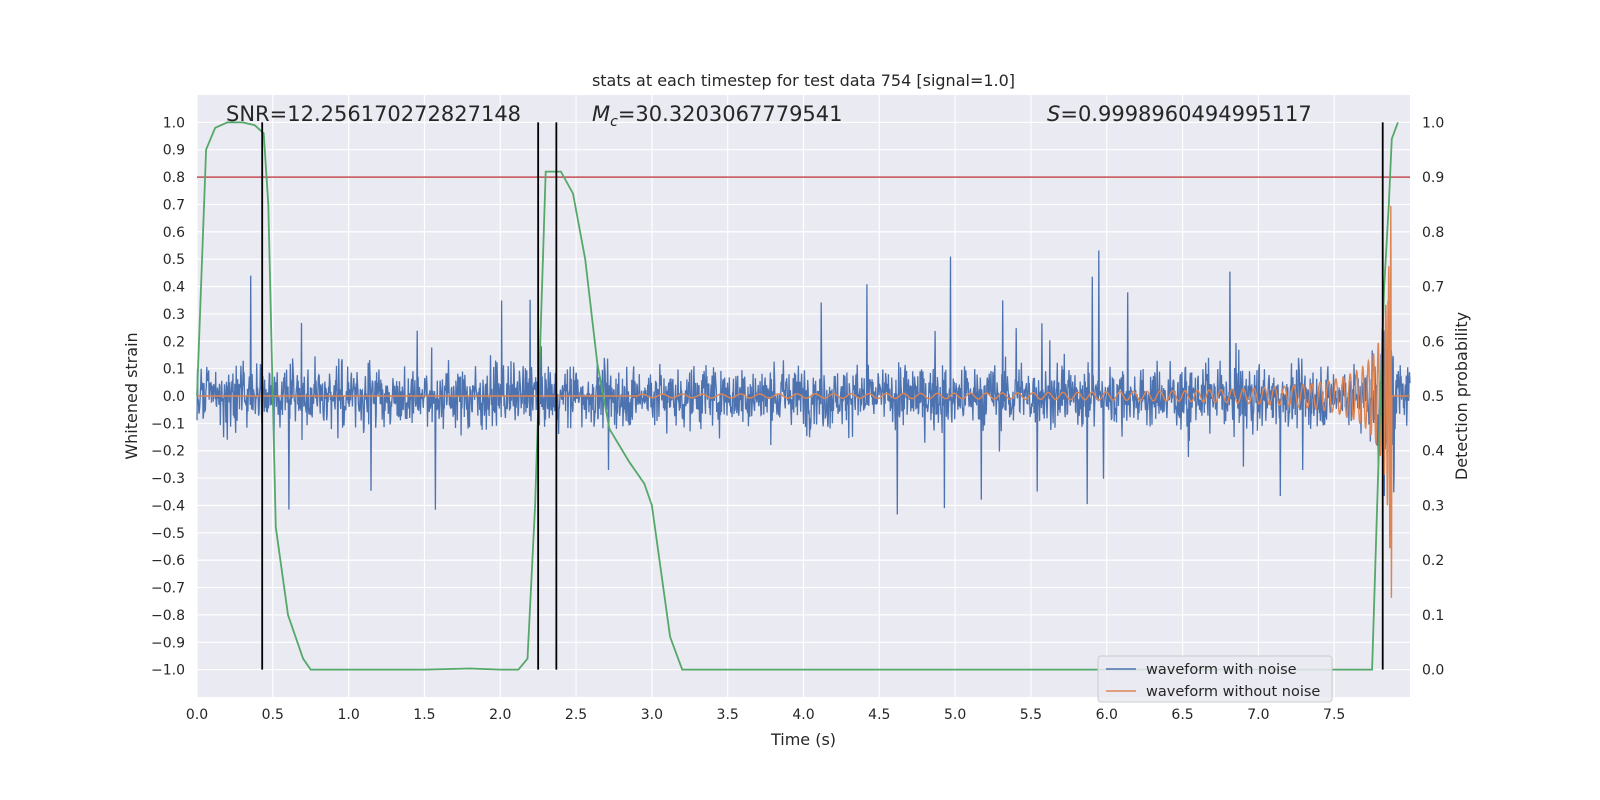 The image size is (1600, 800). I want to click on y-tick-label: 0.2, so click(174, 342).